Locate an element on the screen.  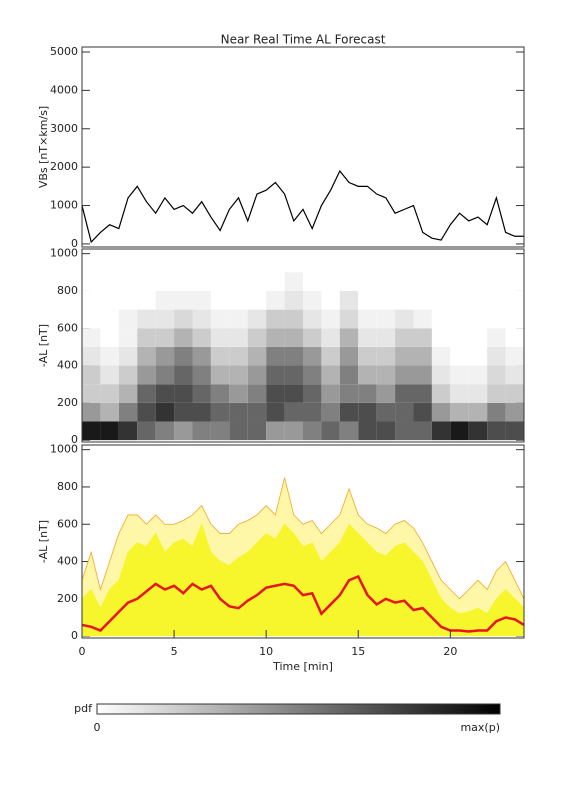
y-tick-label: 1000 is located at coordinates (64, 205).